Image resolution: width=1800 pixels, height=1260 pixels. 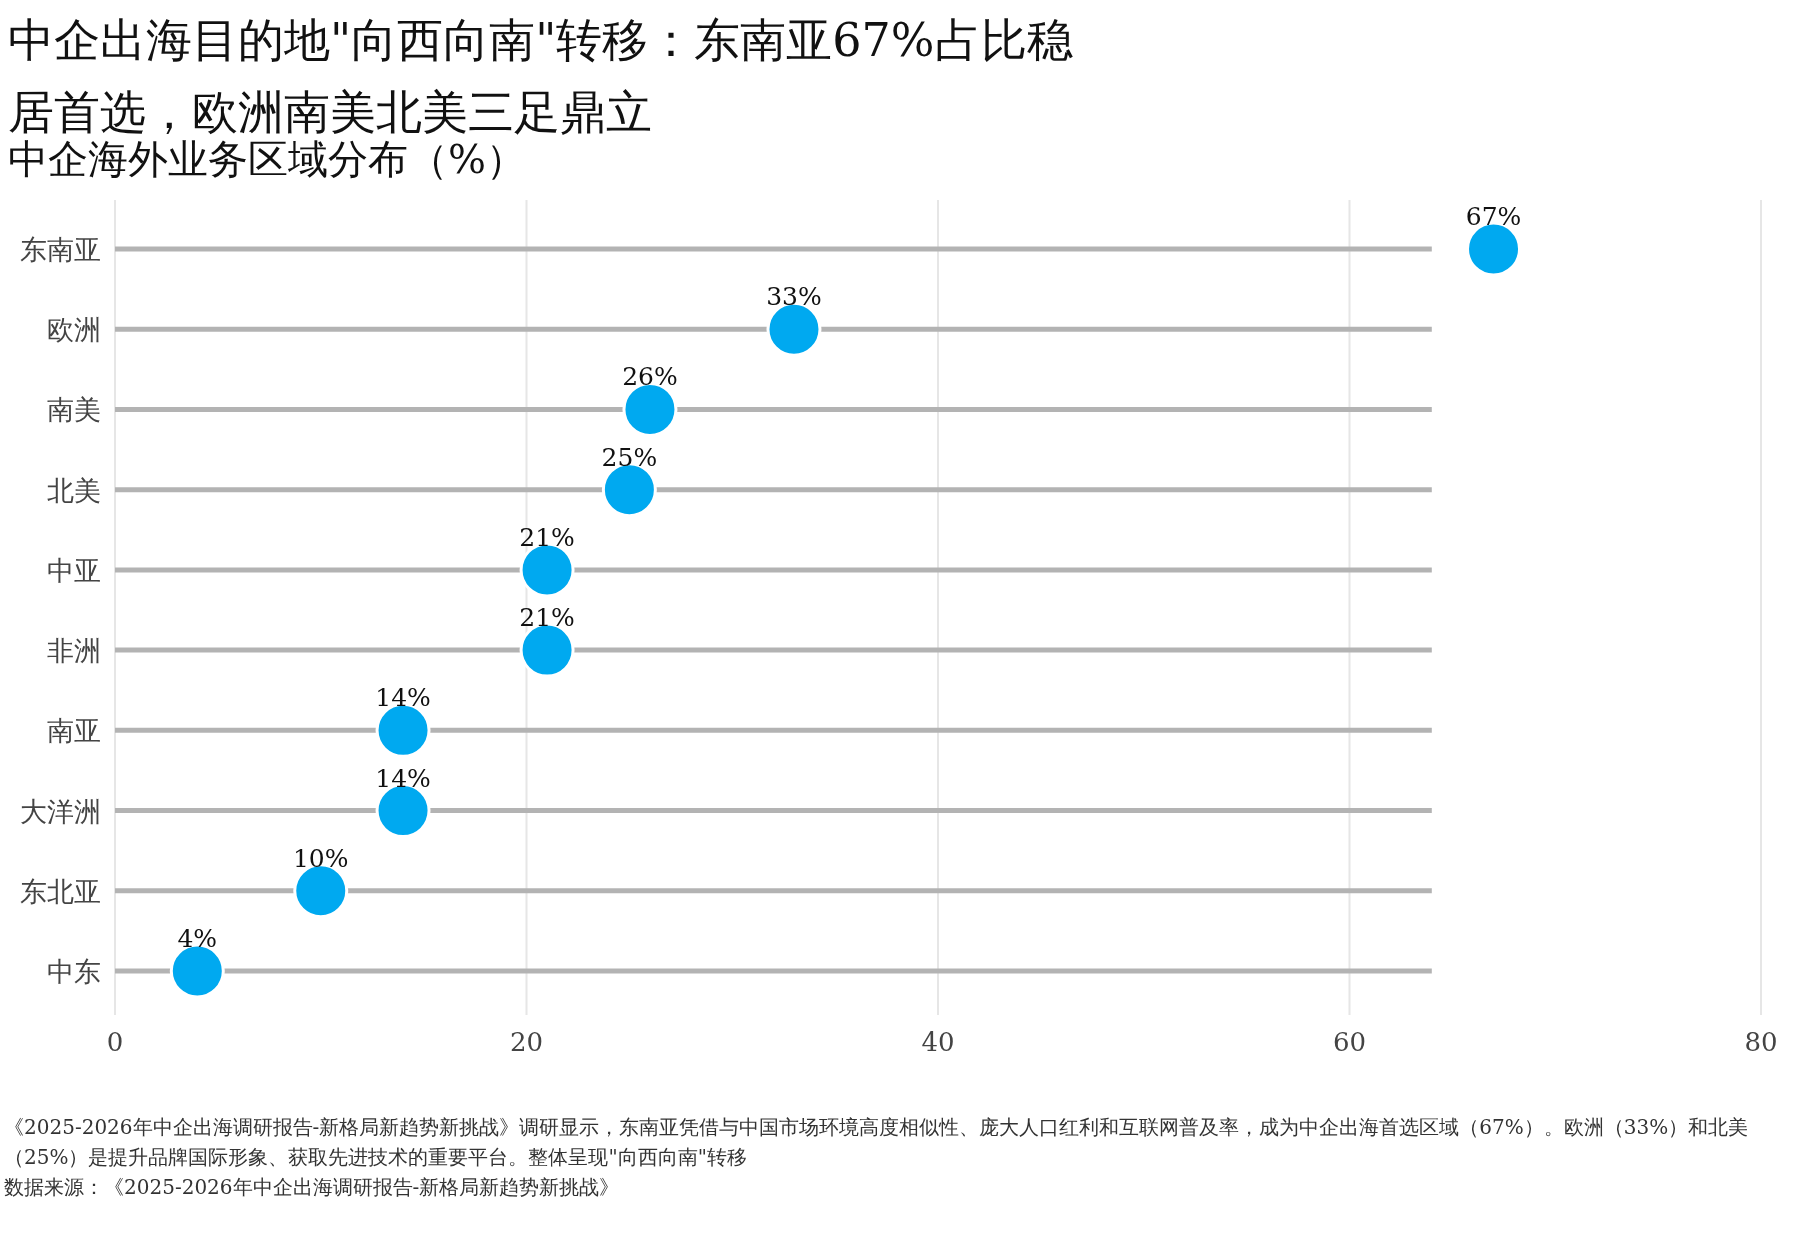 I want to click on data-label: 67%, so click(x=1493, y=216).